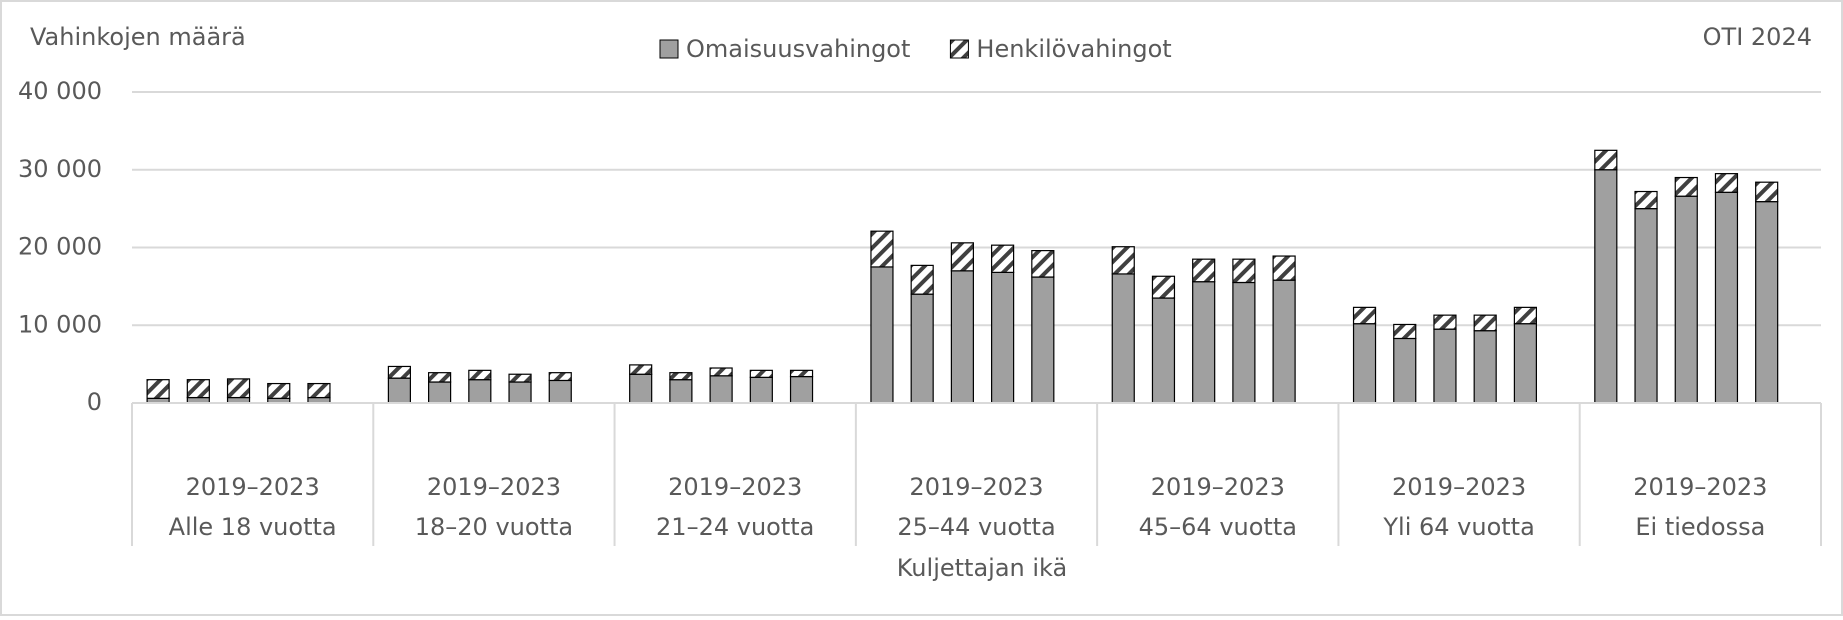 Image resolution: width=1843 pixels, height=620 pixels. Describe the element at coordinates (253, 527) in the screenshot. I see `group-name-label: Alle 18 vuotta` at that location.